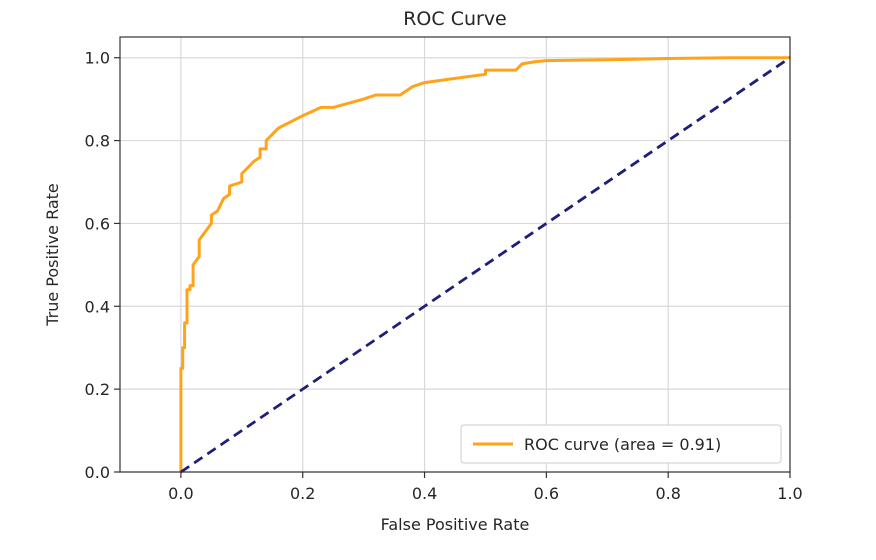 This screenshot has width=876, height=560. Describe the element at coordinates (455, 524) in the screenshot. I see `x-axis-label: False Positive Rate` at that location.